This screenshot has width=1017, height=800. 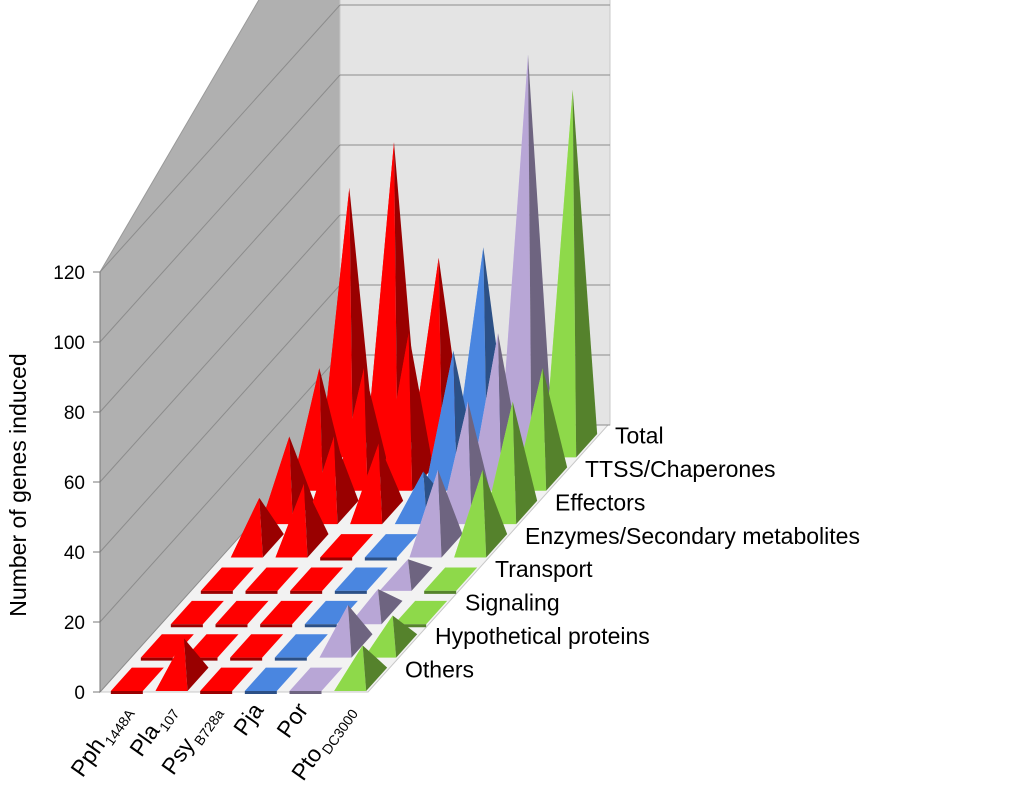 I want to click on strain-label: Pja, so click(x=248, y=719).